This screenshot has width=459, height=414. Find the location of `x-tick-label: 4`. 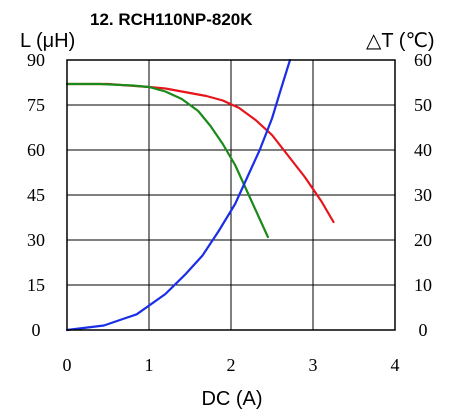

x-tick-label: 4 is located at coordinates (395, 365).